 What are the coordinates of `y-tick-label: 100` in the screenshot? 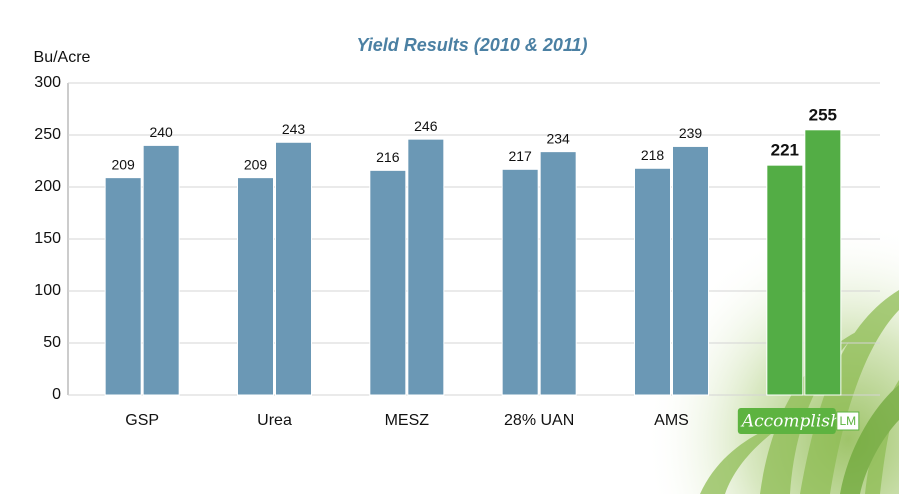 It's located at (47, 290).